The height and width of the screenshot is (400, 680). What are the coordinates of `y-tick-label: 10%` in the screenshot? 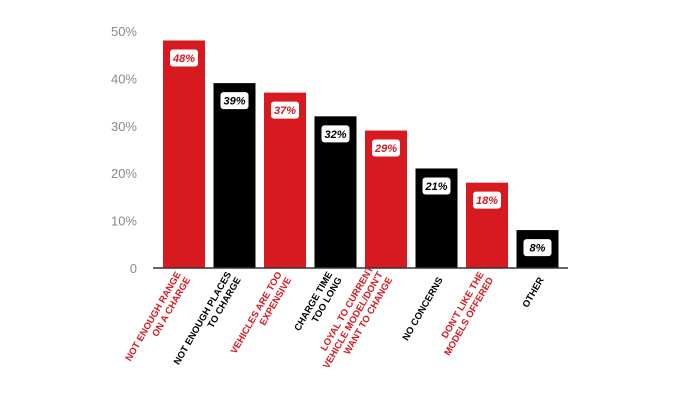 It's located at (124, 221).